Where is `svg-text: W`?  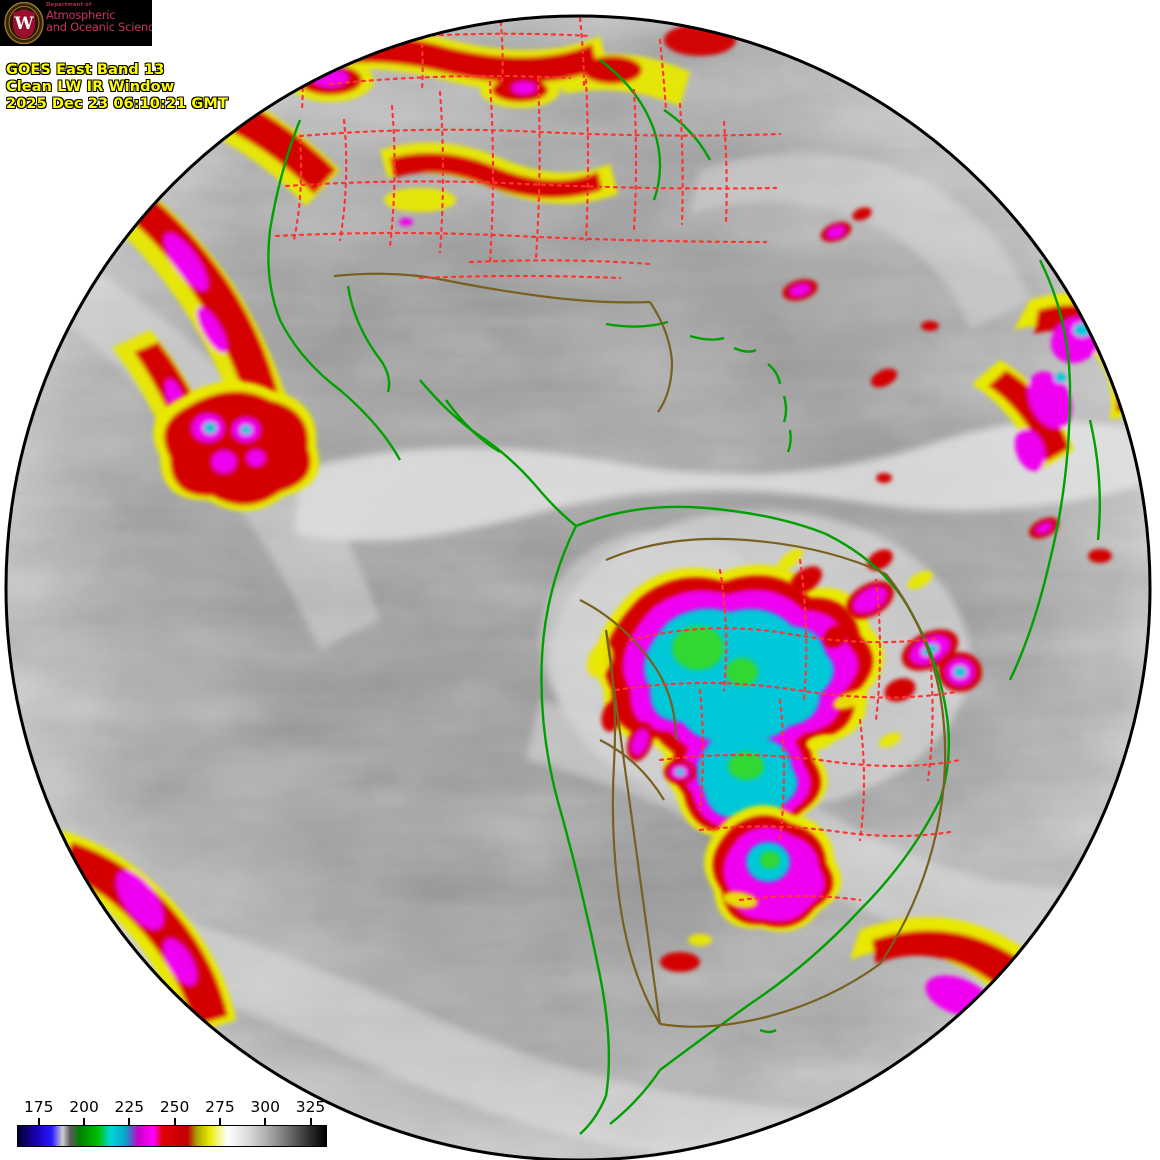
svg-text: W is located at coordinates (23, 24).